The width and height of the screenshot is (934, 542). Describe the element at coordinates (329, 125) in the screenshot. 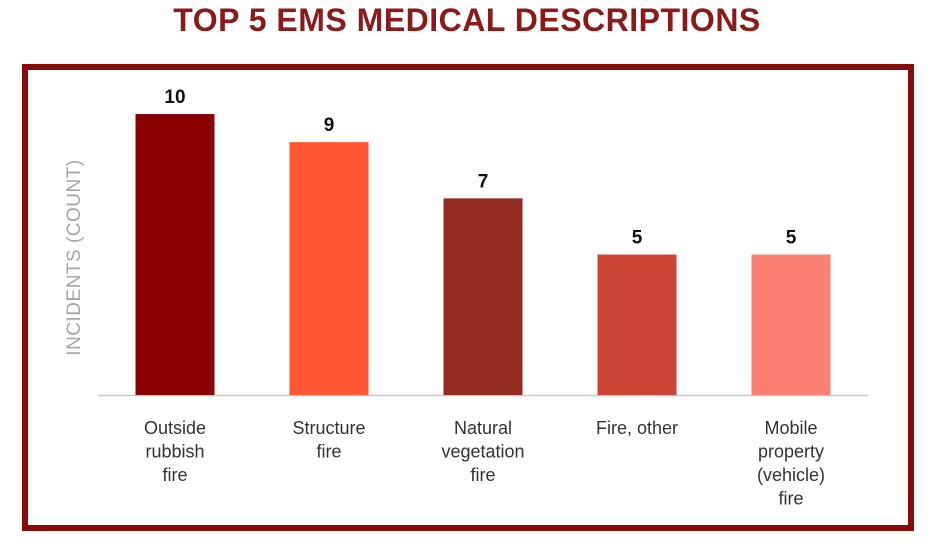

I see `value-label-2: 9` at that location.